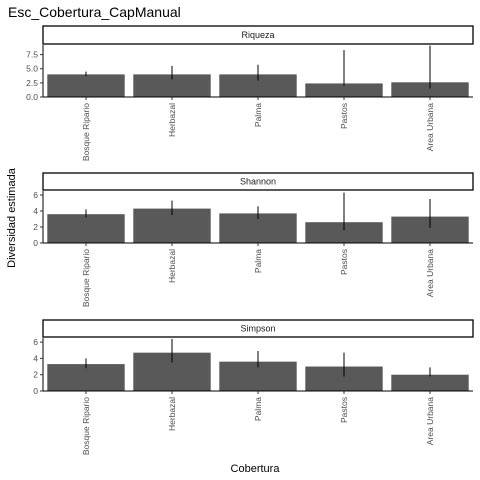 The width and height of the screenshot is (480, 480). What do you see at coordinates (32, 97) in the screenshot?
I see `y-tick-label: 0.0` at bounding box center [32, 97].